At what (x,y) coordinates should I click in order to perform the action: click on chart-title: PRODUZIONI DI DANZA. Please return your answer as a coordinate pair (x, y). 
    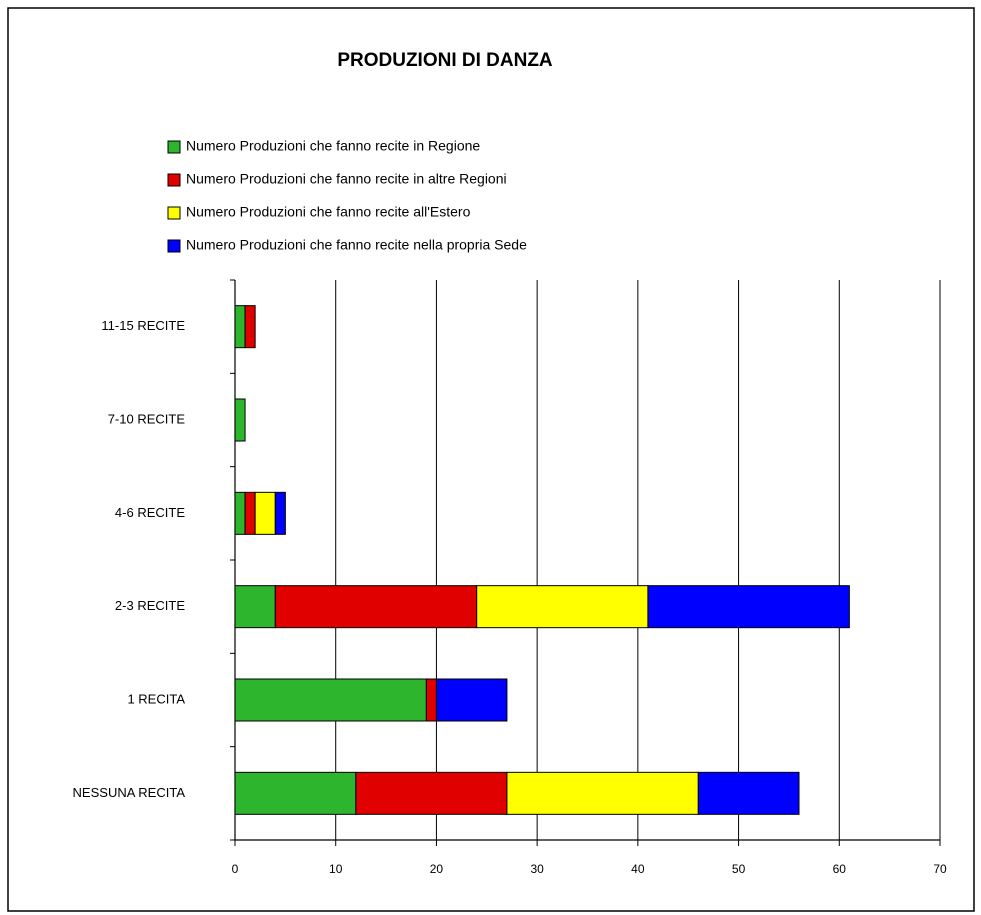
    Looking at the image, I should click on (445, 60).